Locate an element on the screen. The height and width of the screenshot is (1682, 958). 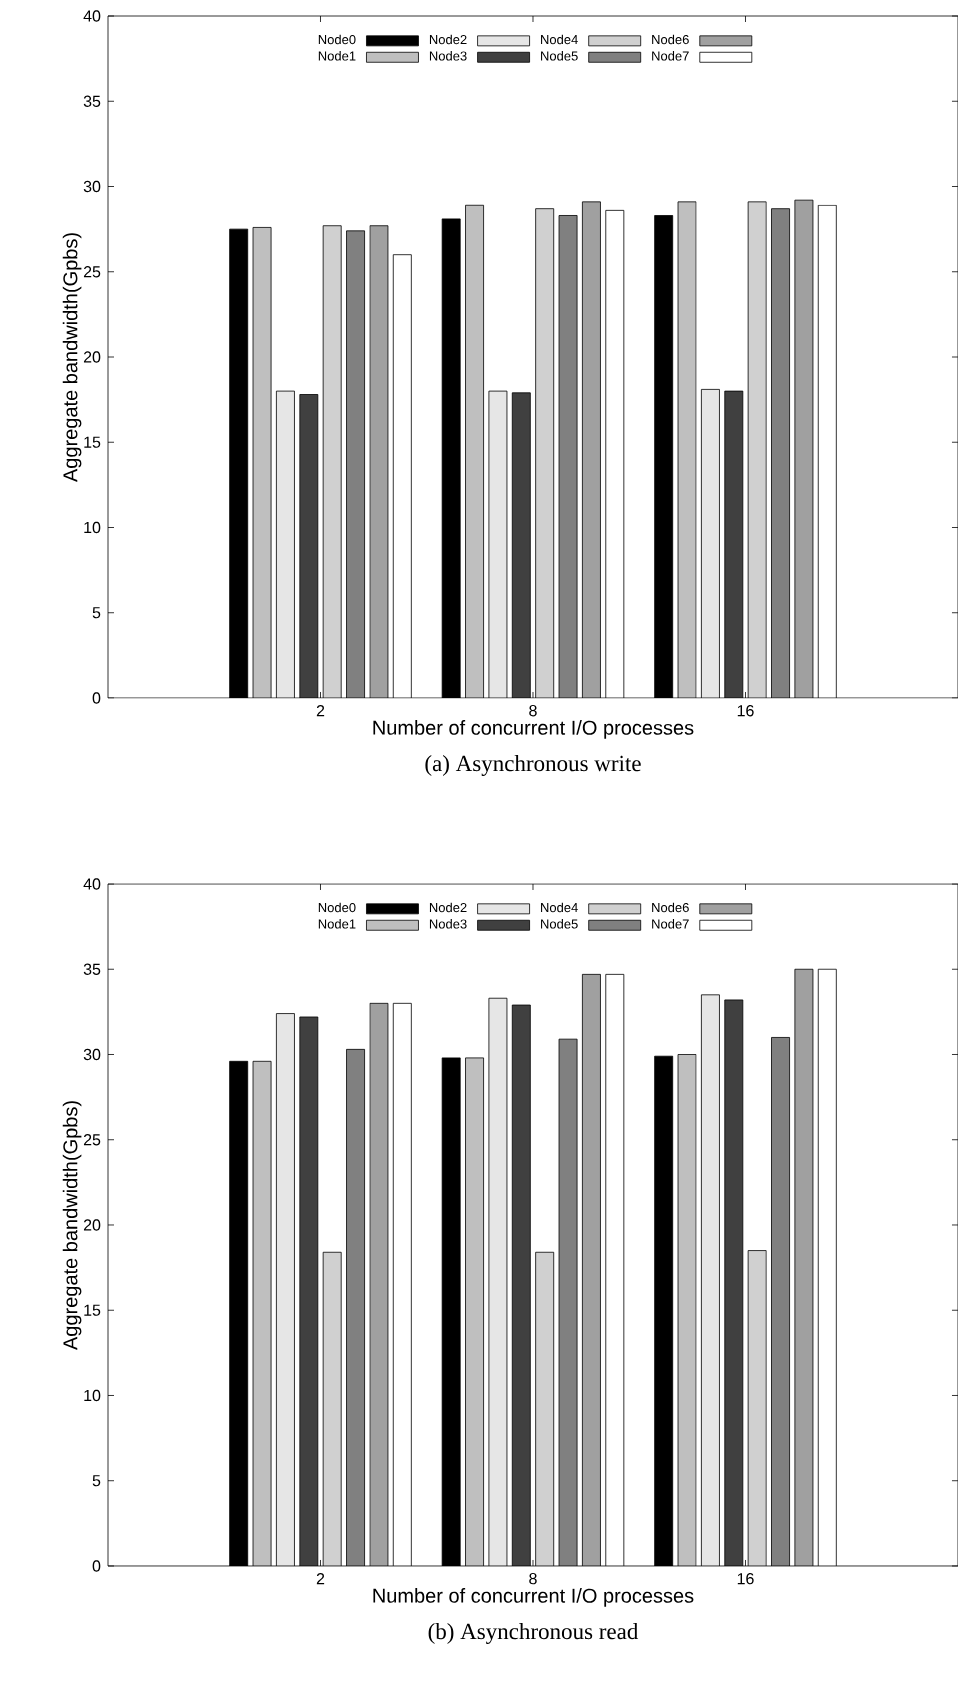
text: (b) Asynchronous read is located at coordinates (533, 1633).